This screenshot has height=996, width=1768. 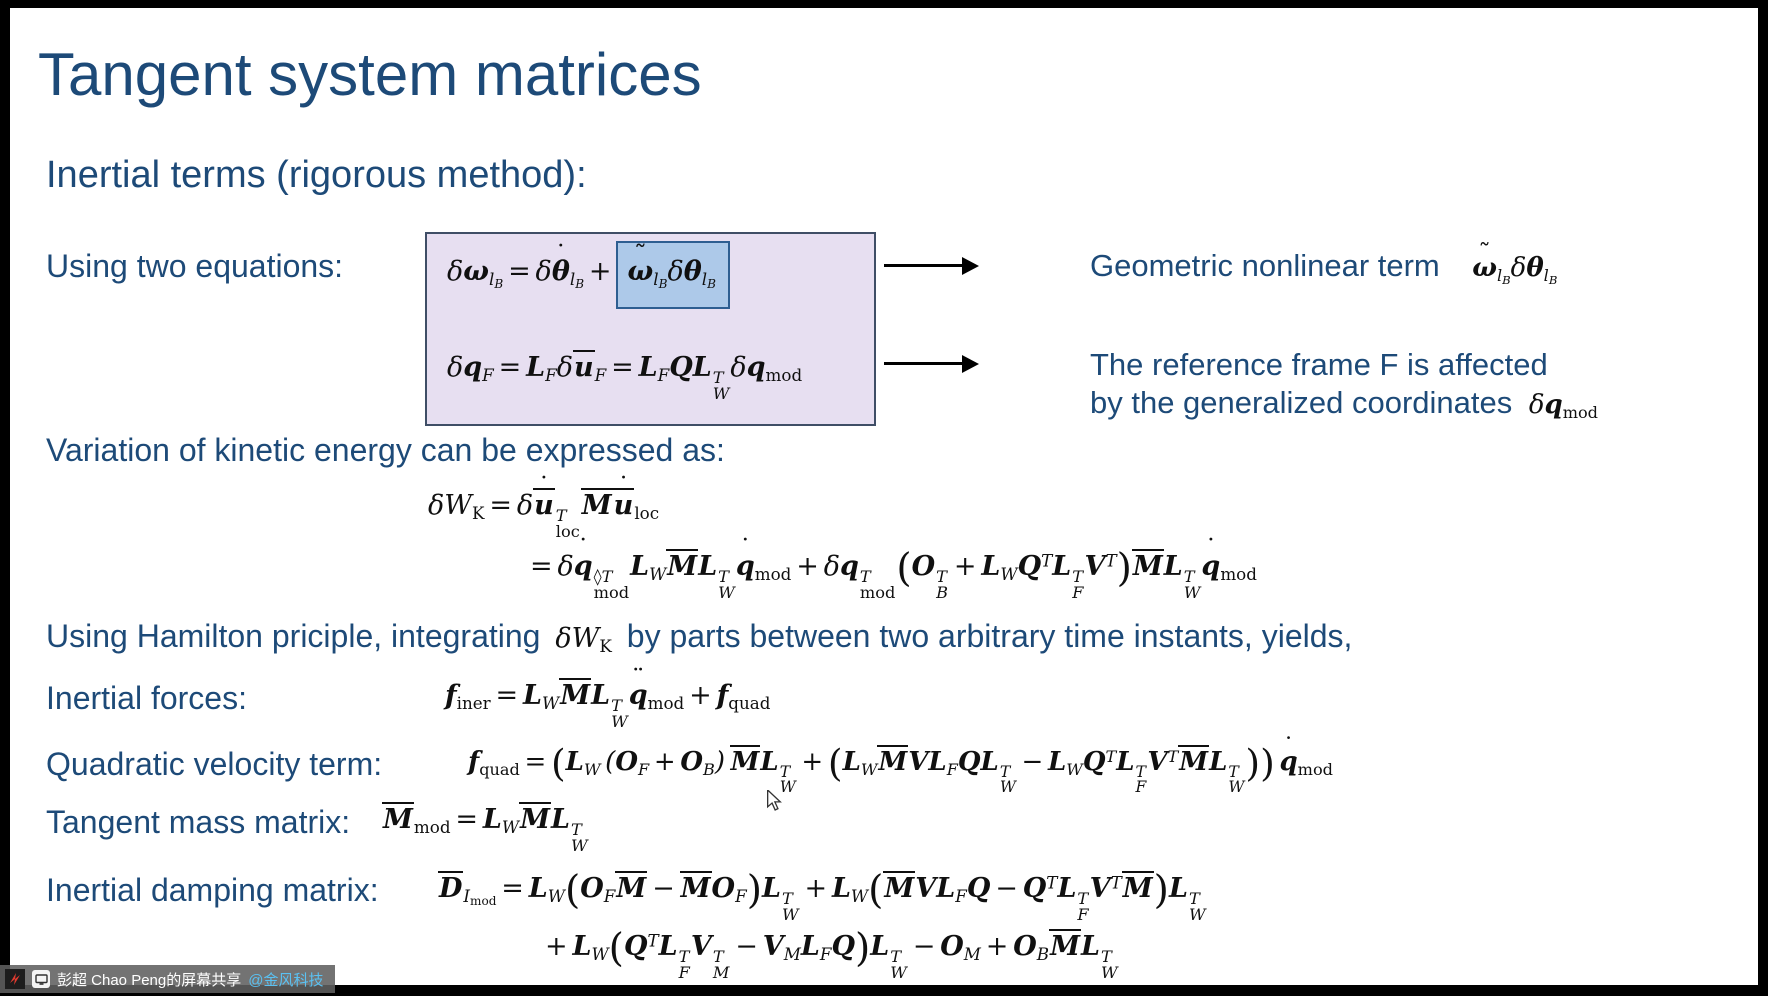 What do you see at coordinates (529, 265) in the screenshot?
I see `equation-omega-variation-pre: δωlB = δ ˙ θlB +` at bounding box center [529, 265].